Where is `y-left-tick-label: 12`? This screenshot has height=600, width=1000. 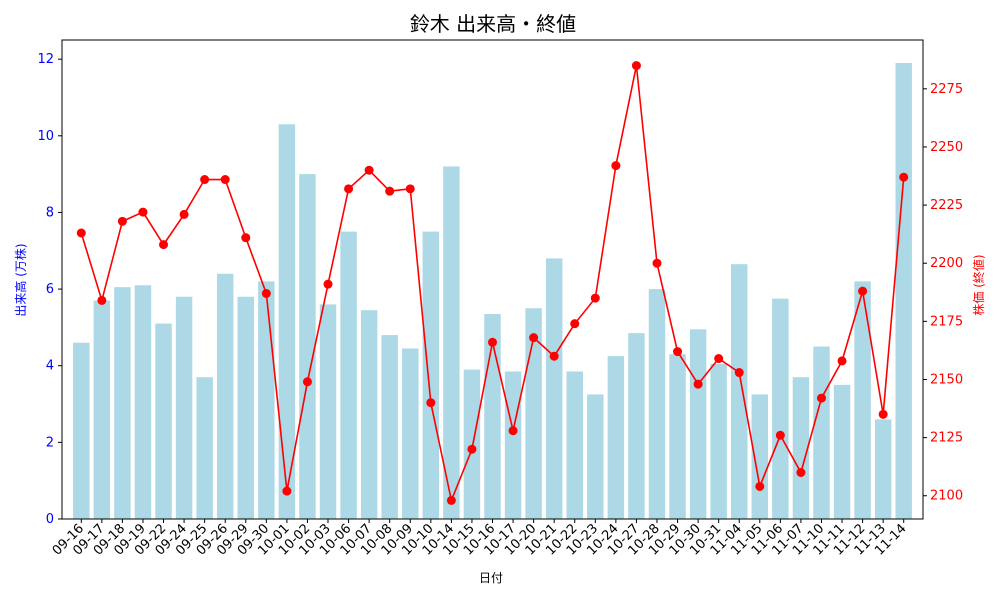 y-left-tick-label: 12 is located at coordinates (45, 59).